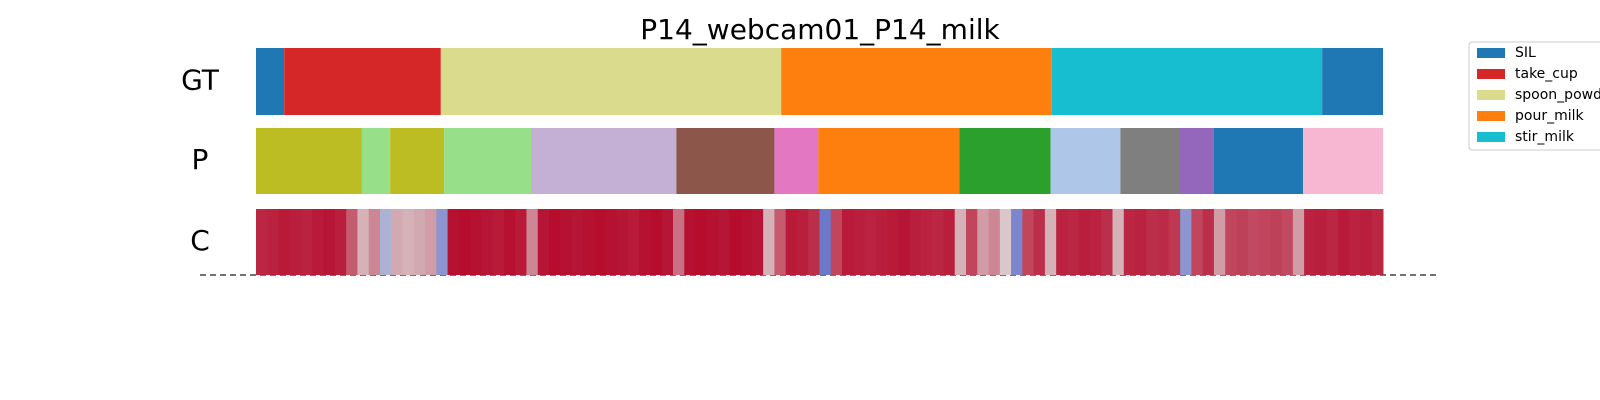 The width and height of the screenshot is (1600, 400). I want to click on row-label: C, so click(200, 240).